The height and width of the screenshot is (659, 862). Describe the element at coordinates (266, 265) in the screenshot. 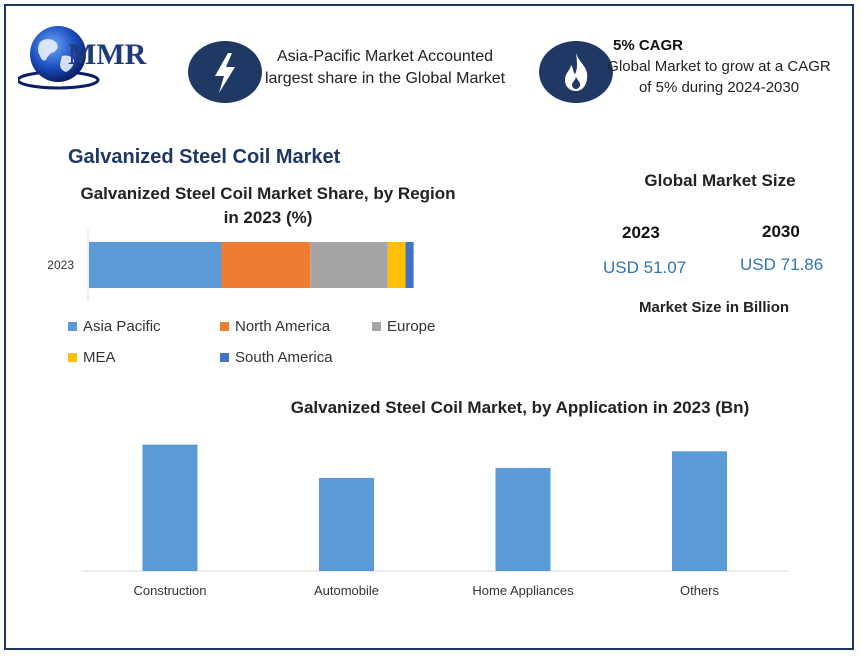

I see `bar-north-america` at that location.